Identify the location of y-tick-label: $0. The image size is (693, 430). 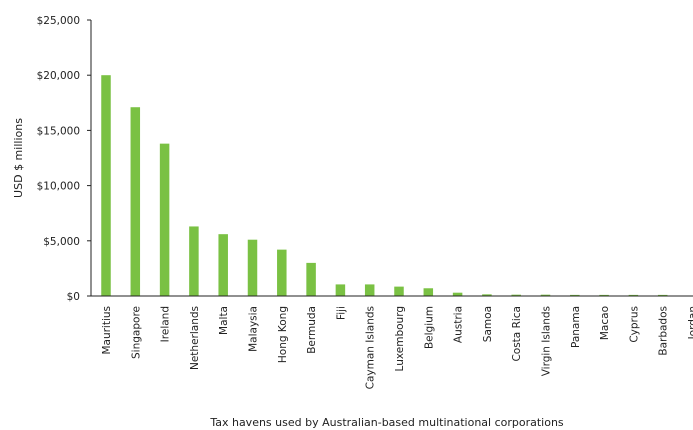
(73, 297).